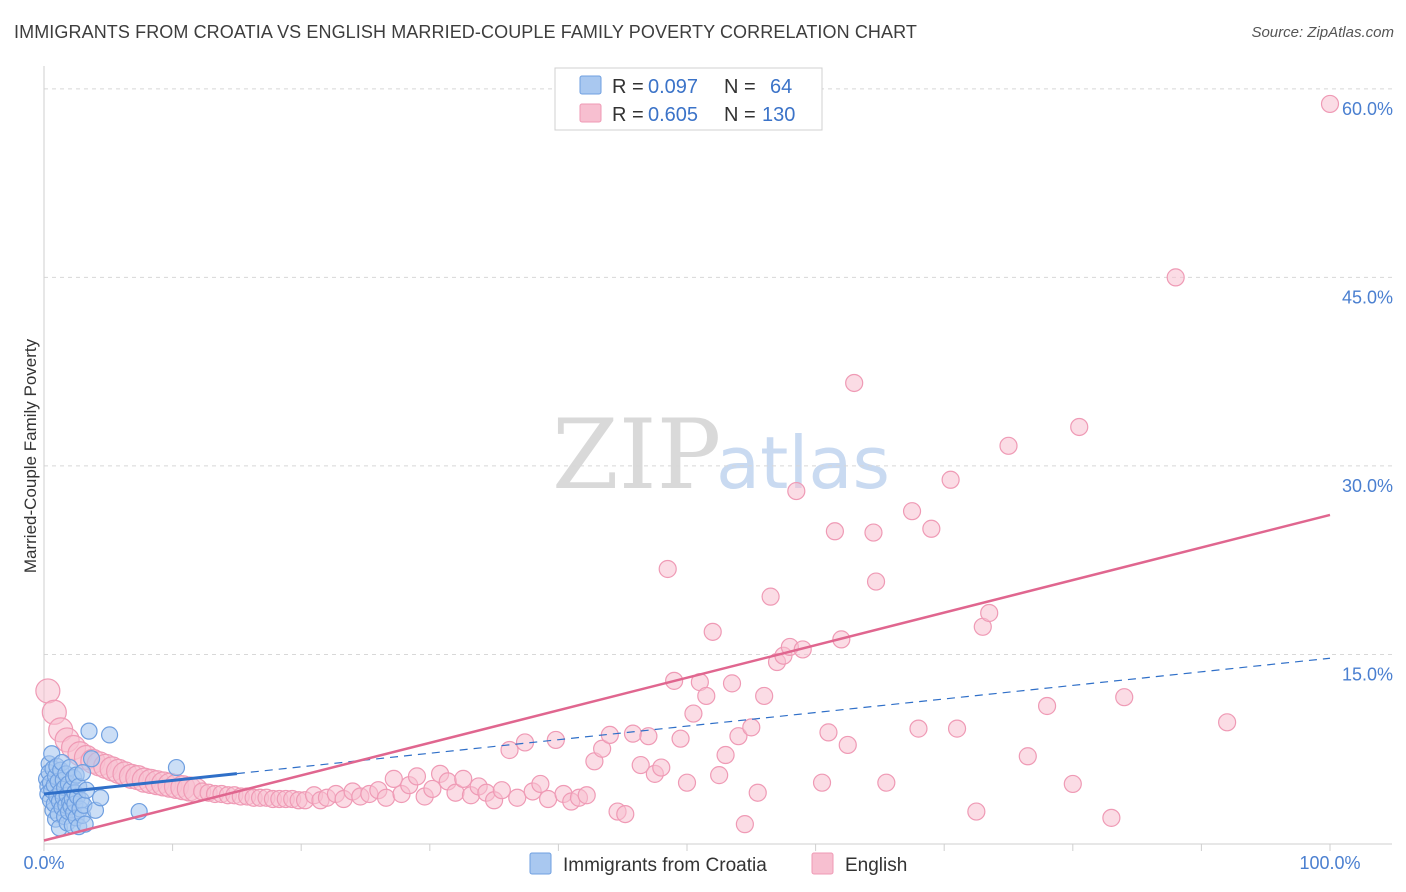 This screenshot has height=892, width=1406. What do you see at coordinates (1329, 863) in the screenshot?
I see `x-tick-label: 100.0%` at bounding box center [1329, 863].